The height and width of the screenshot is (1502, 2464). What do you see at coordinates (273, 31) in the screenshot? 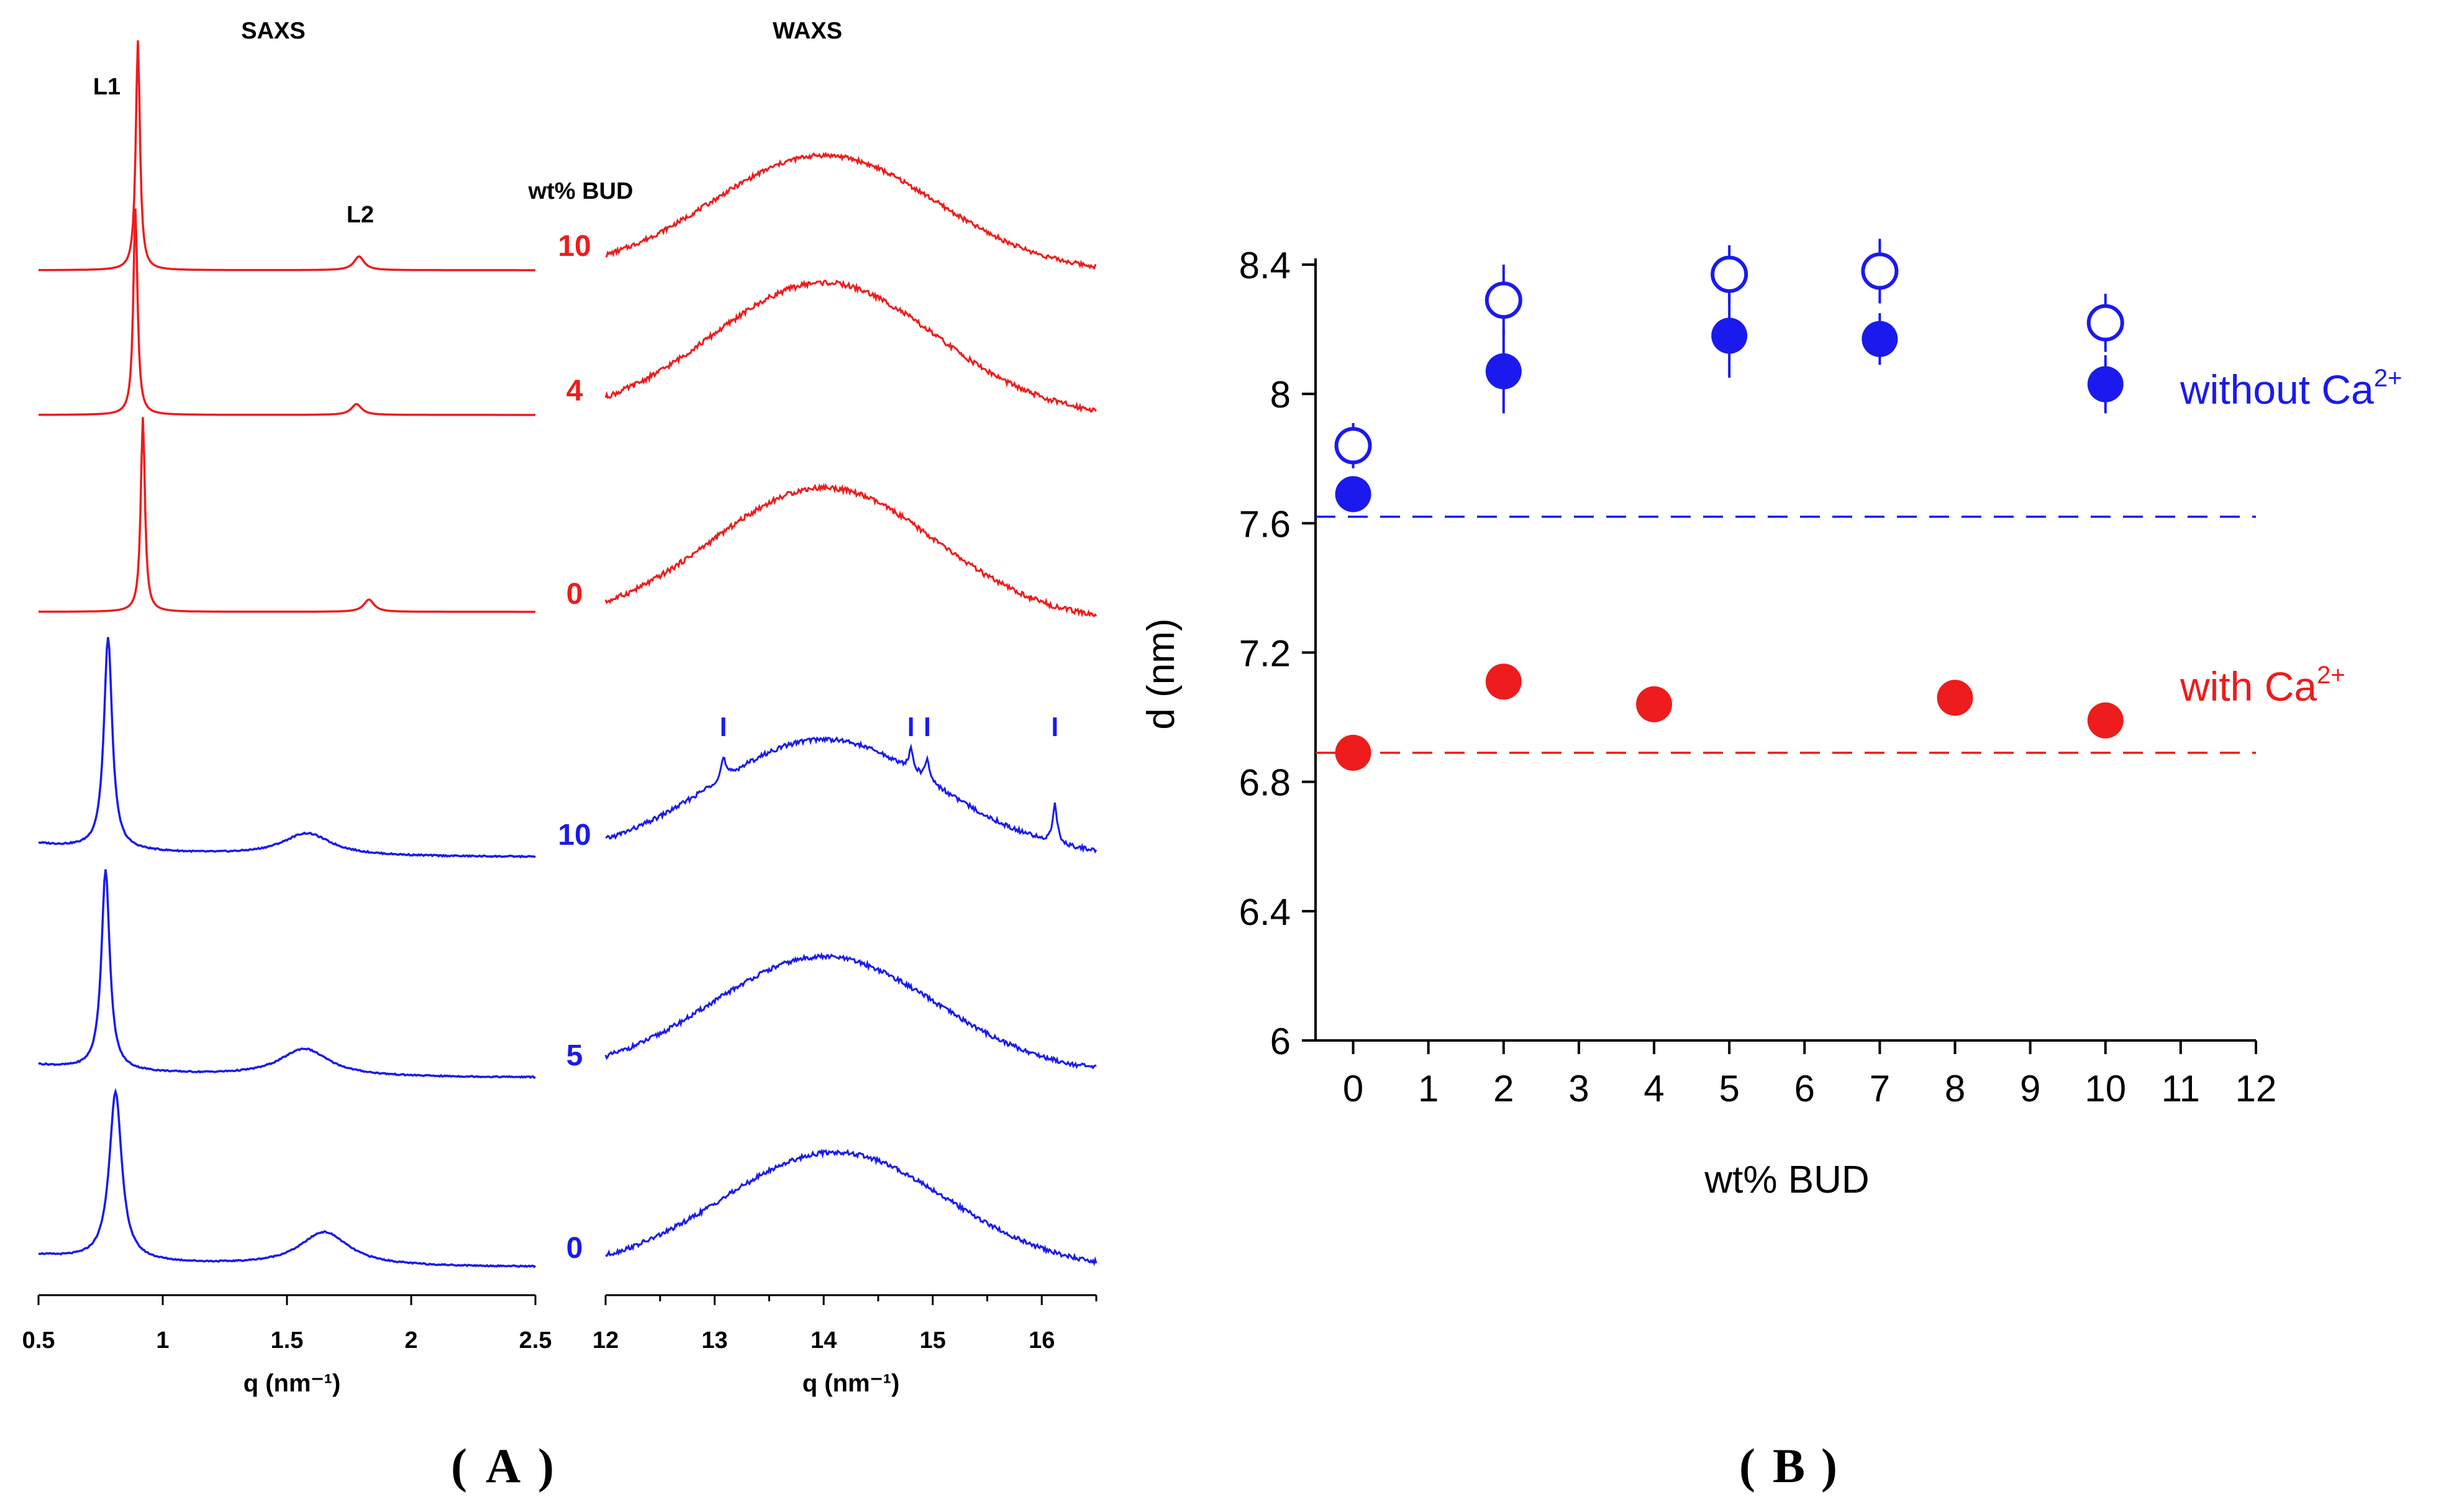
I see `saxs-title: SAXS` at bounding box center [273, 31].